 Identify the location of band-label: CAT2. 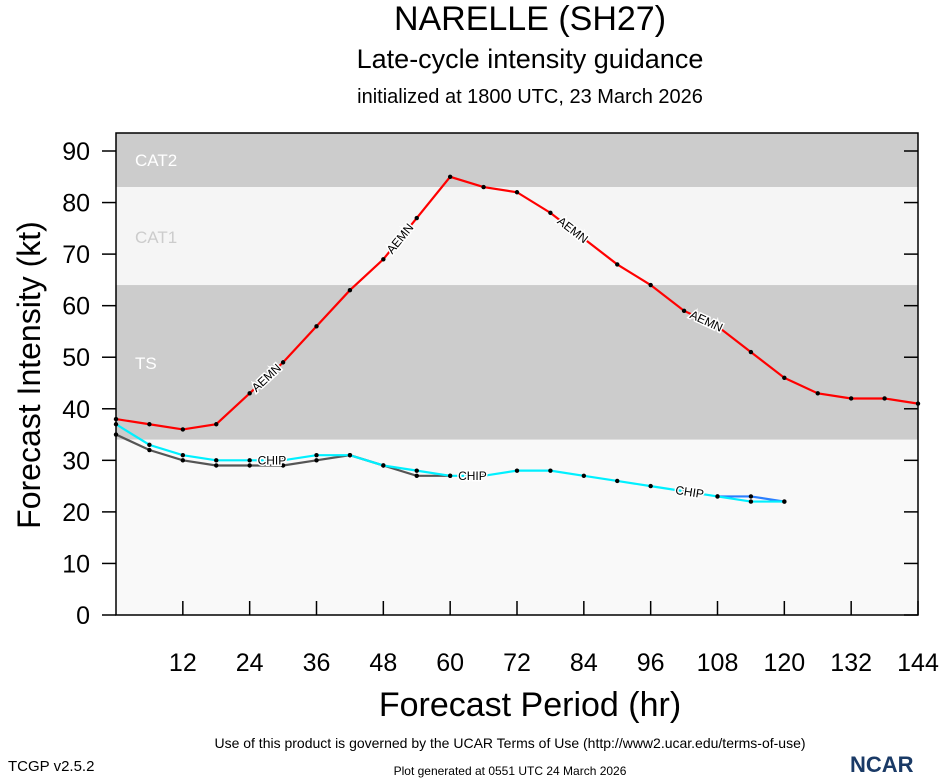
(156, 160).